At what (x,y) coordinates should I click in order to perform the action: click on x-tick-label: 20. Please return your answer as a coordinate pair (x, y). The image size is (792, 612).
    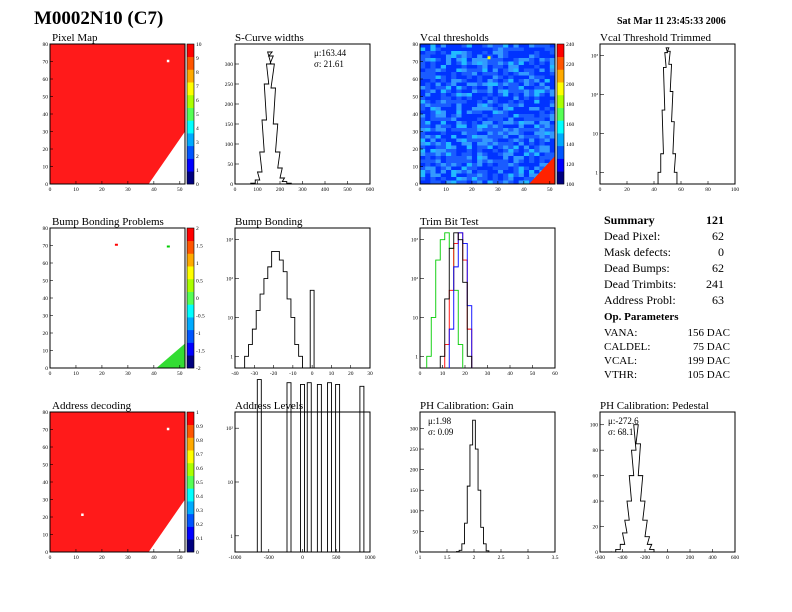
    Looking at the image, I should click on (102, 374).